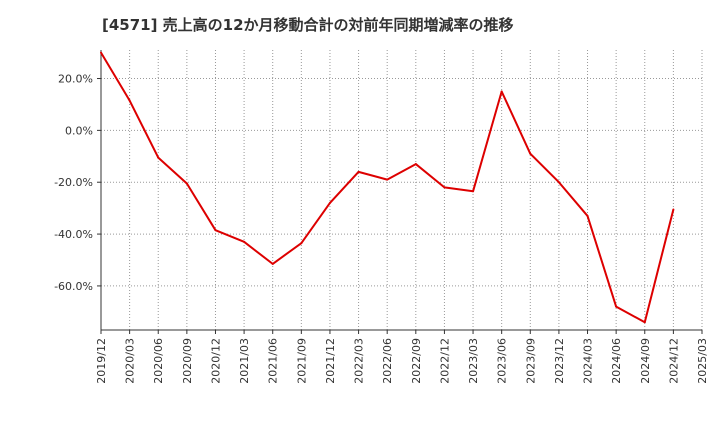  What do you see at coordinates (158, 361) in the screenshot?
I see `x-tick-label: 2020/06` at bounding box center [158, 361].